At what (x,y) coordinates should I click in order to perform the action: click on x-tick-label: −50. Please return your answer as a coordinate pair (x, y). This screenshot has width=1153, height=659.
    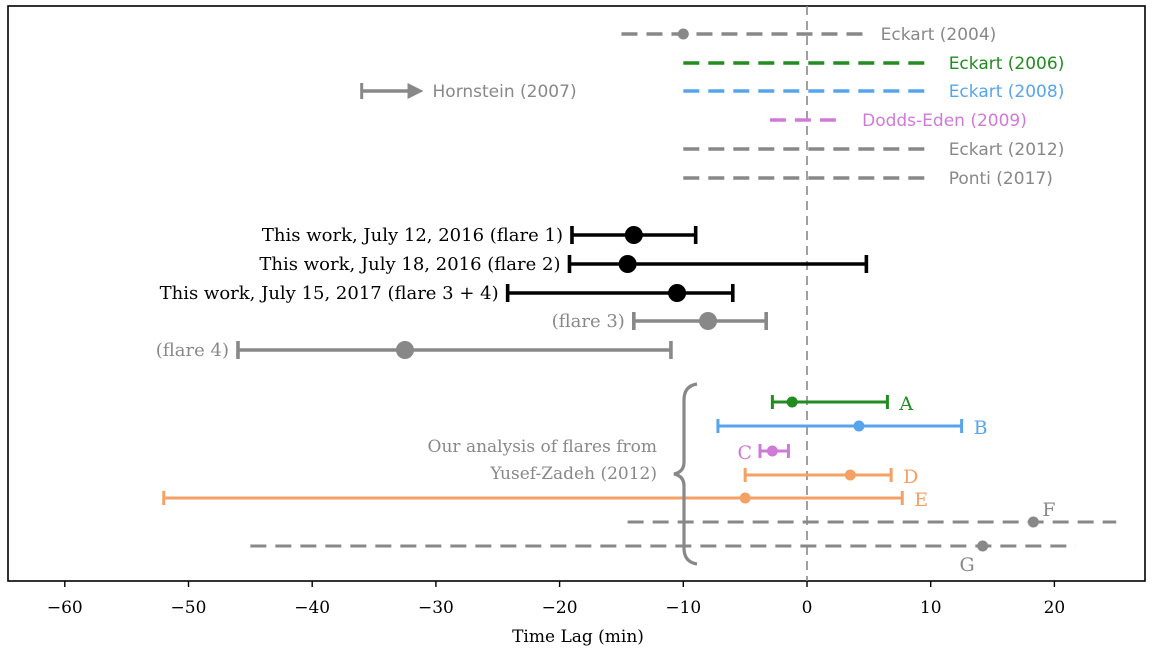
    Looking at the image, I should click on (189, 608).